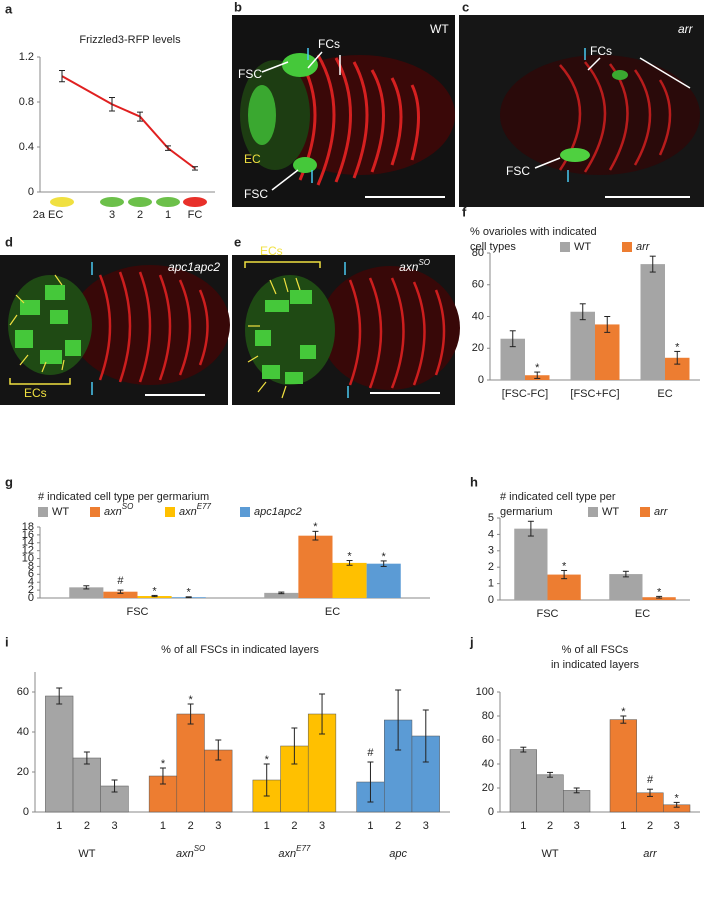 Image resolution: width=704 pixels, height=924 pixels. What do you see at coordinates (31, 566) in the screenshot?
I see `y-tick-label: 8` at bounding box center [31, 566].